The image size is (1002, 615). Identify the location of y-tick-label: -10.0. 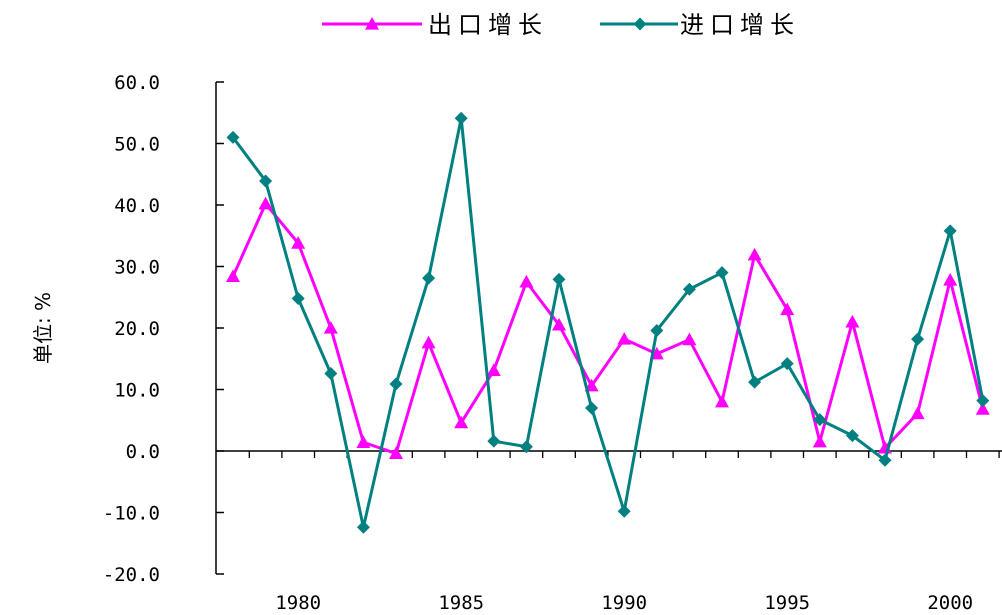
(131, 514).